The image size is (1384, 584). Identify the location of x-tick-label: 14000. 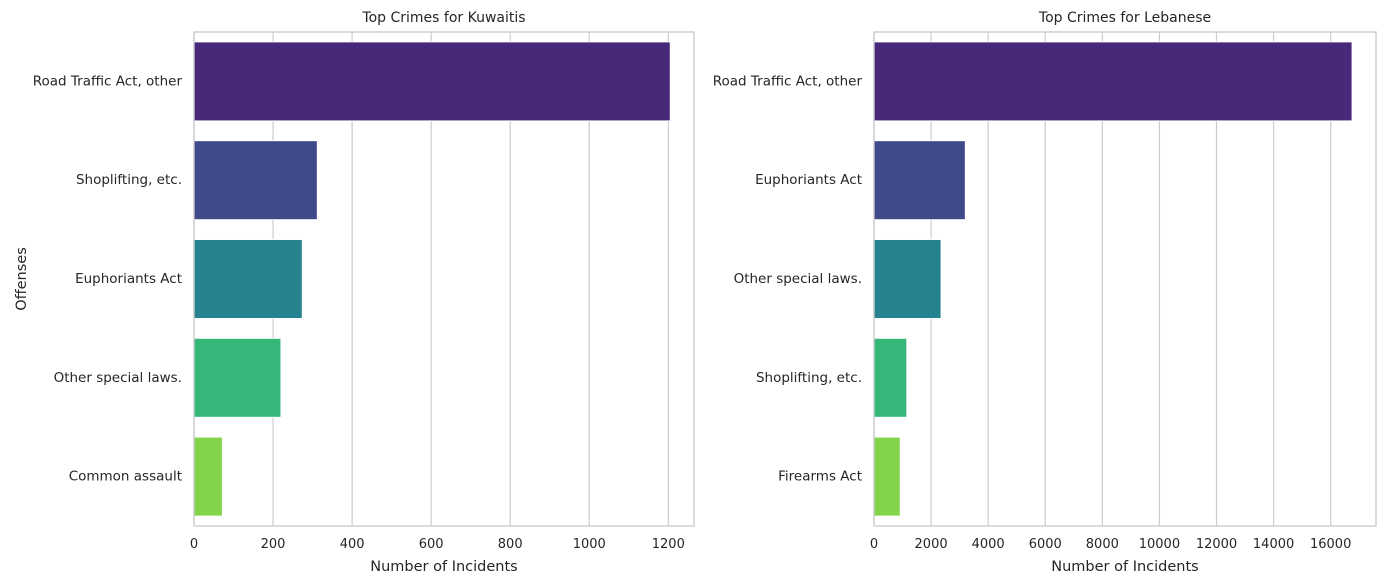
(1273, 544).